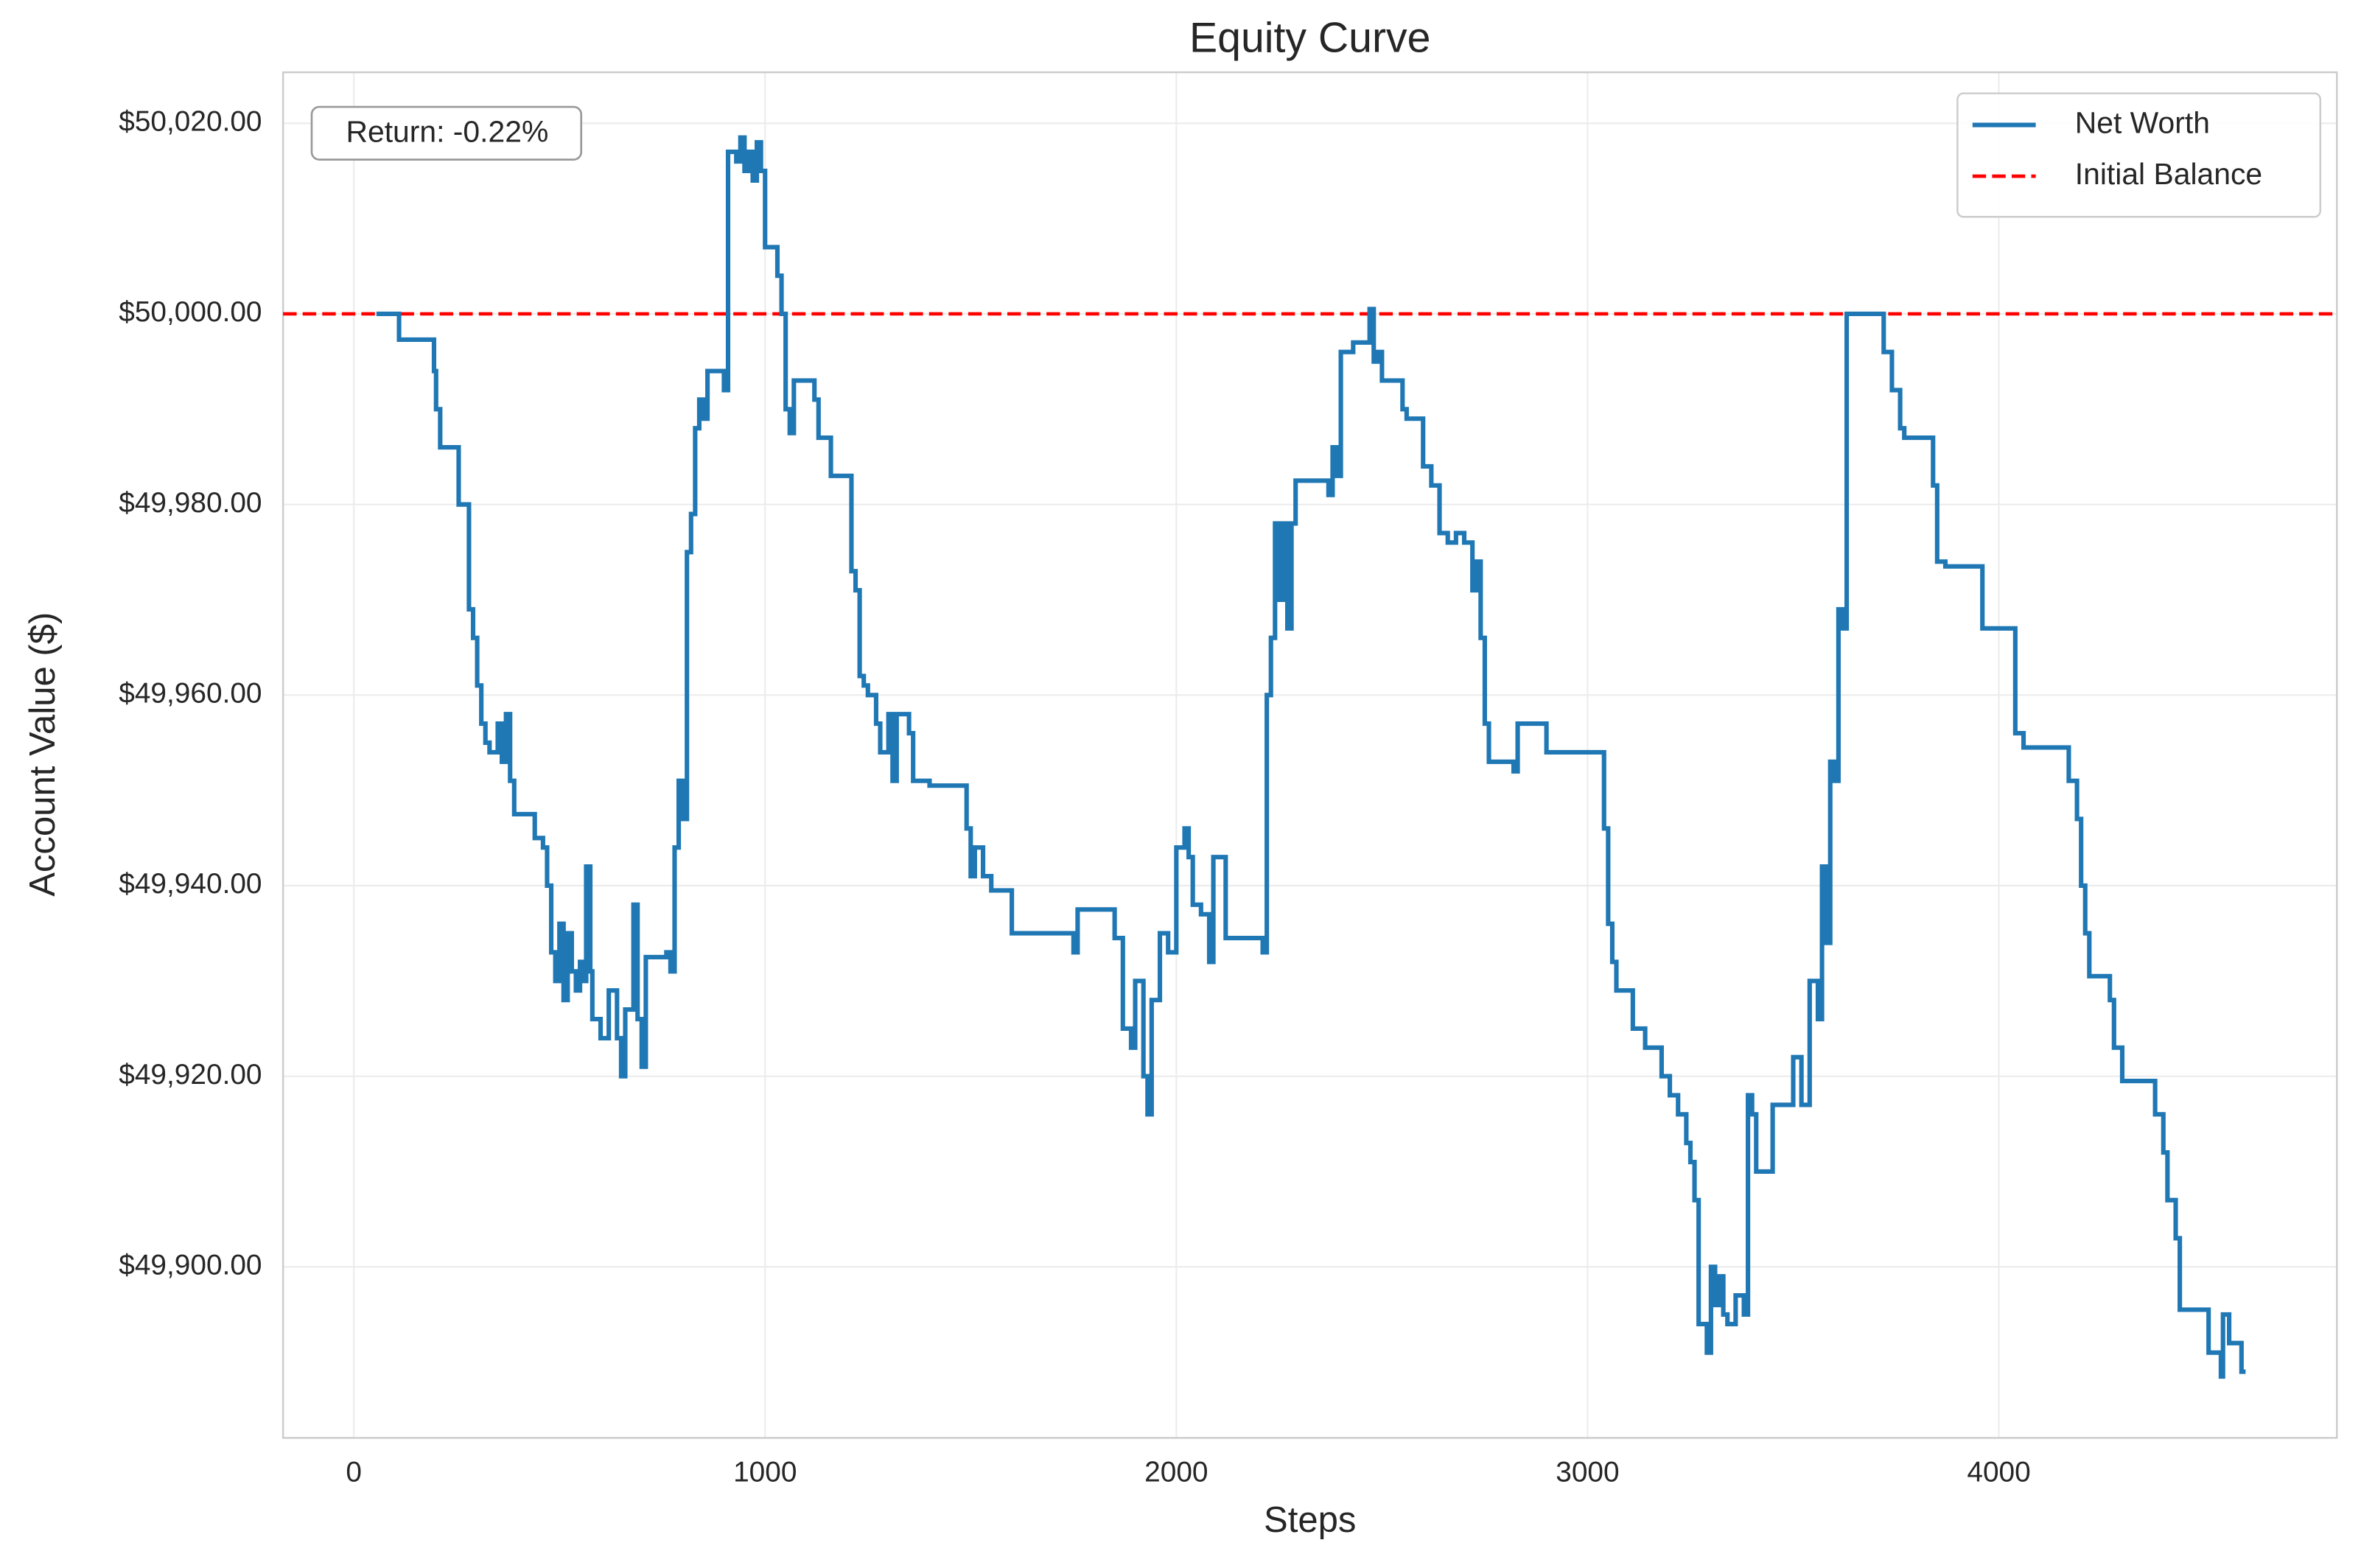  What do you see at coordinates (190, 1265) in the screenshot?
I see `y-tick-label: $49,900.00` at bounding box center [190, 1265].